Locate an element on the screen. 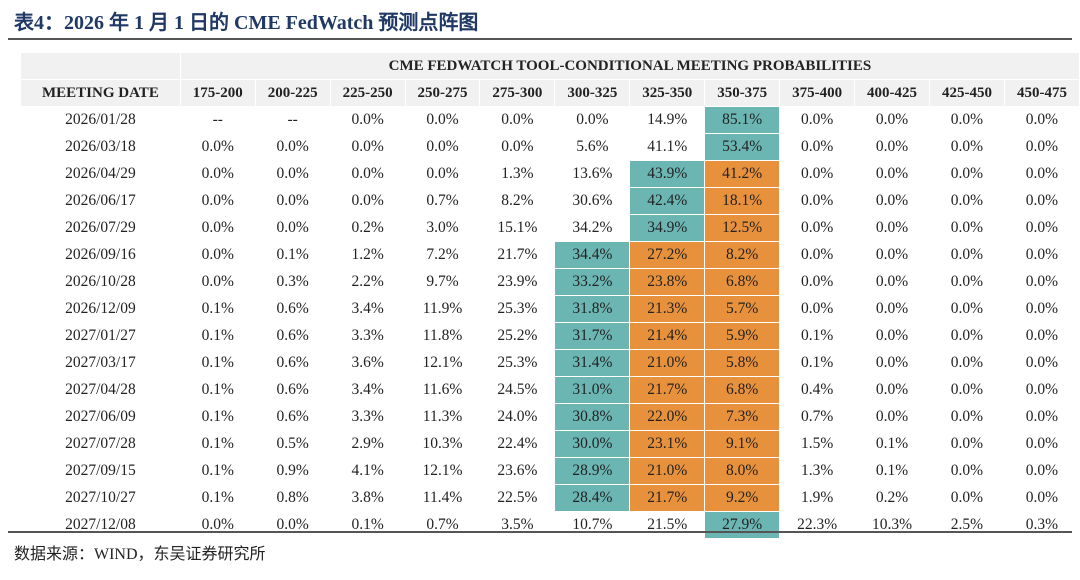 The image size is (1080, 580). meeting-date: 2027/06/09 is located at coordinates (100, 417).